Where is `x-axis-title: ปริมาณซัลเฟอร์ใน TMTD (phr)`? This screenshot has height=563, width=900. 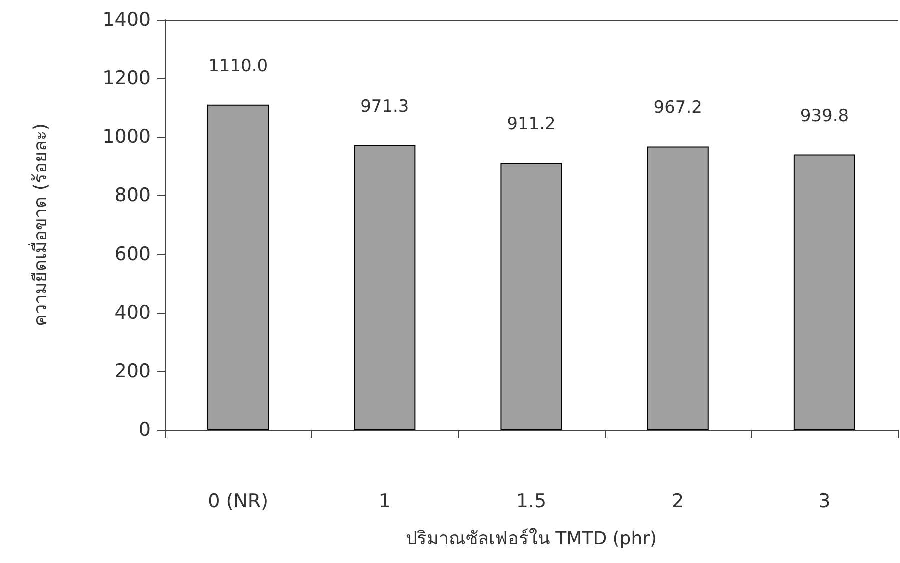 x-axis-title: ปริมาณซัลเฟอร์ใน TMTD (phr) is located at coordinates (532, 539).